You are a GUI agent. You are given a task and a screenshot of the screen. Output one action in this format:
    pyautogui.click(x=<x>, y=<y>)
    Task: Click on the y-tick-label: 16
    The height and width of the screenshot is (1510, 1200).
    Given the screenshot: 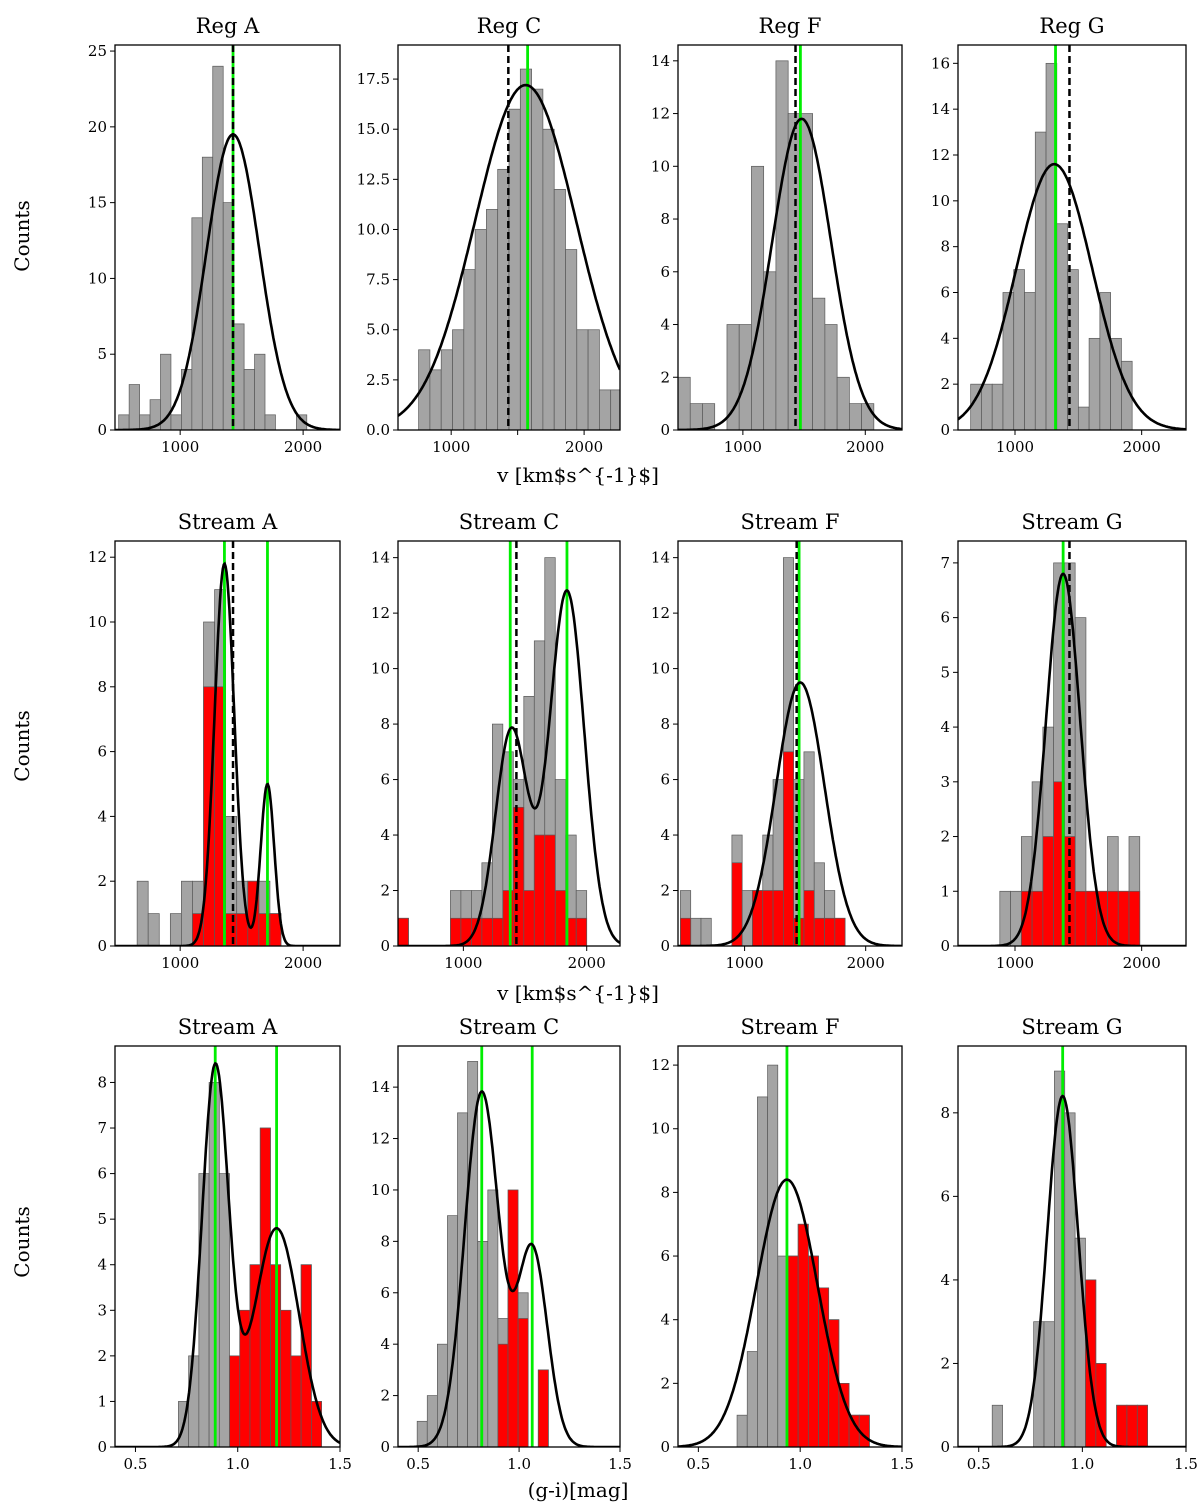 What is the action you would take?
    pyautogui.click(x=940, y=63)
    